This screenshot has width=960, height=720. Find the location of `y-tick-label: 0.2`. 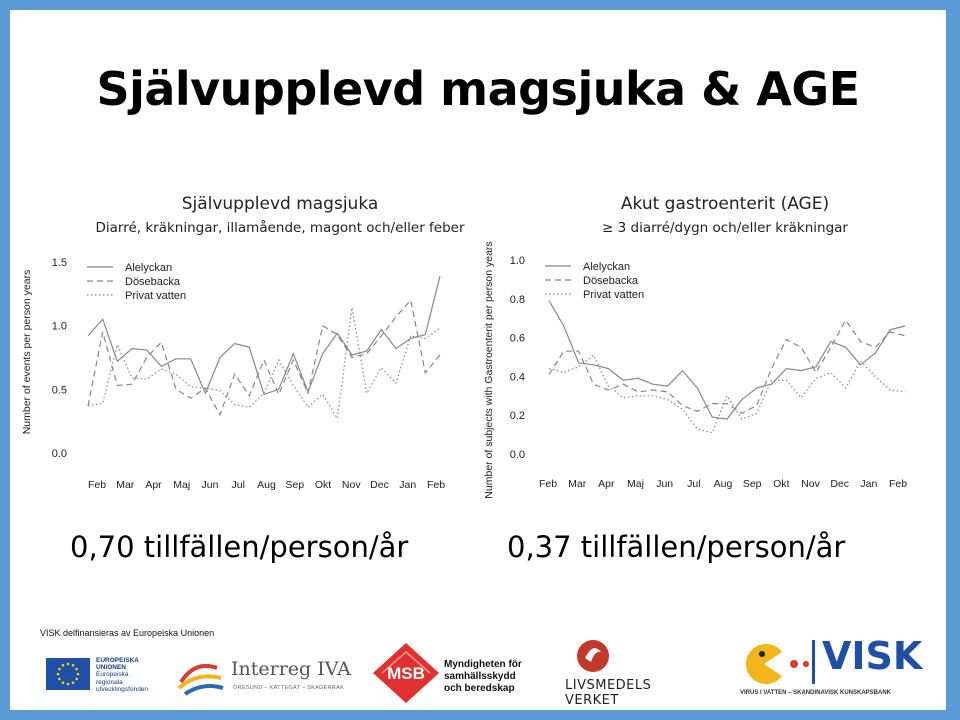

y-tick-label: 0.2 is located at coordinates (517, 416).